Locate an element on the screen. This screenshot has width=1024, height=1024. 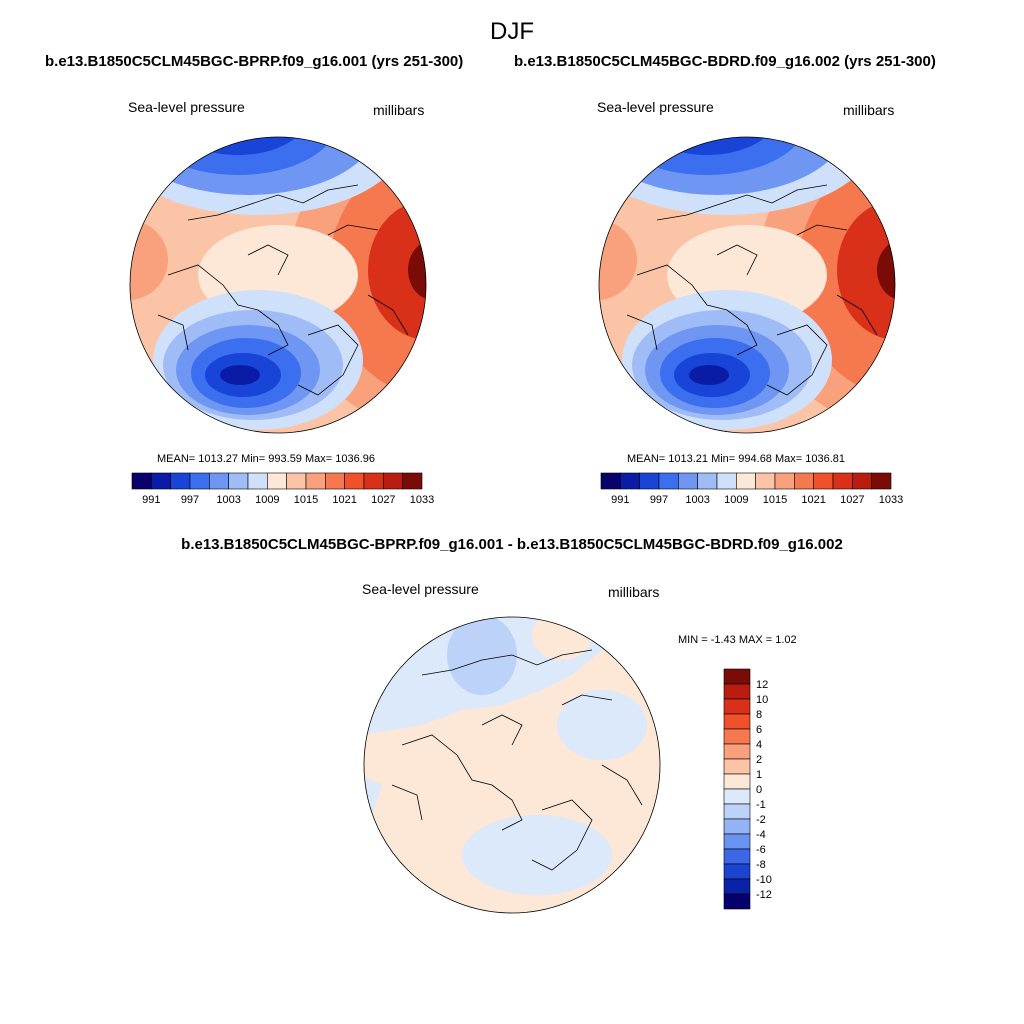
right-colorbar-label: 991 is located at coordinates (620, 500).